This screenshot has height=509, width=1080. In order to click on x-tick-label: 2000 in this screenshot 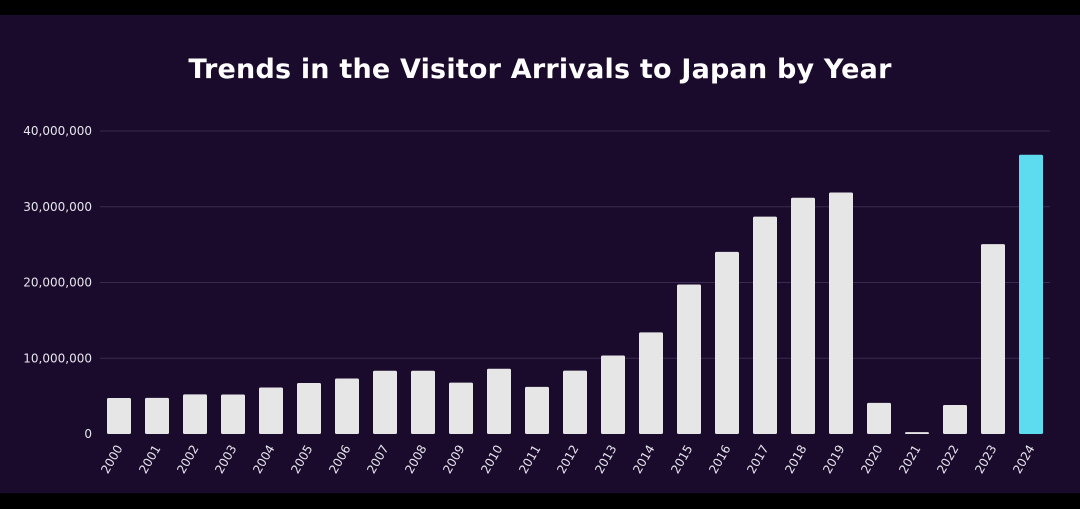, I will do `click(111, 459)`.